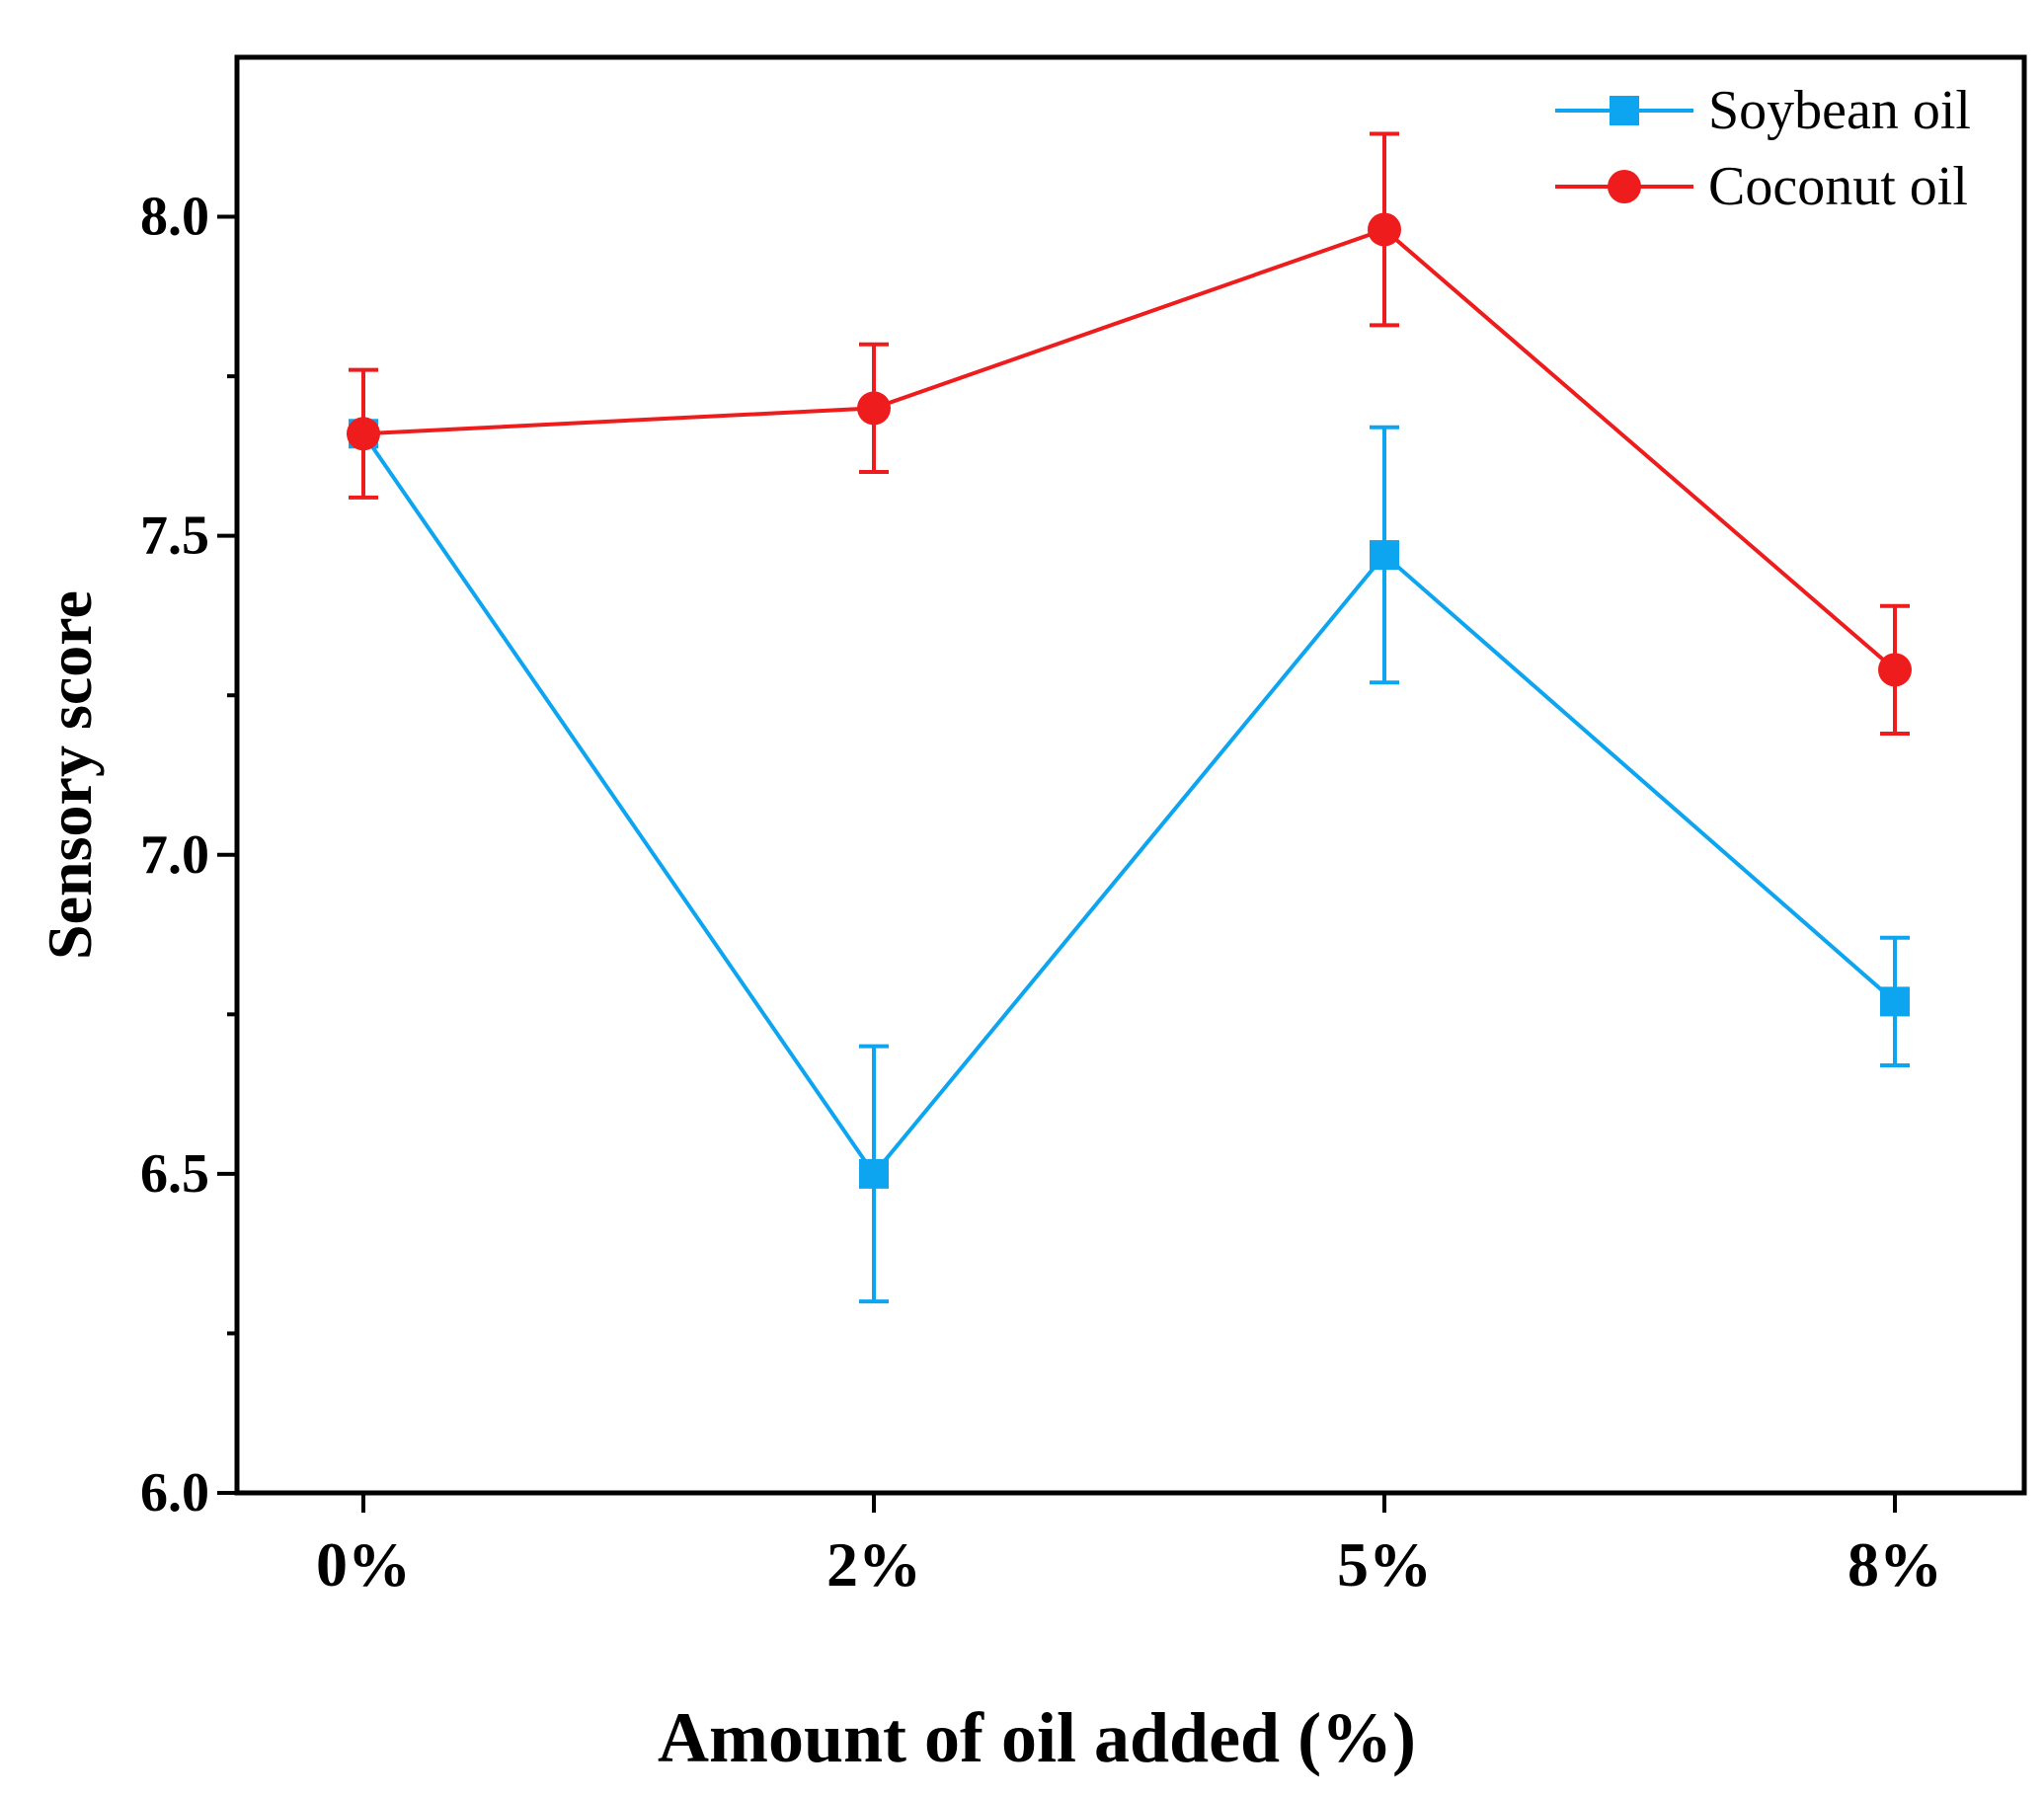 Image resolution: width=2044 pixels, height=1796 pixels. Describe the element at coordinates (1385, 1564) in the screenshot. I see `x-tick-label: 5%` at that location.